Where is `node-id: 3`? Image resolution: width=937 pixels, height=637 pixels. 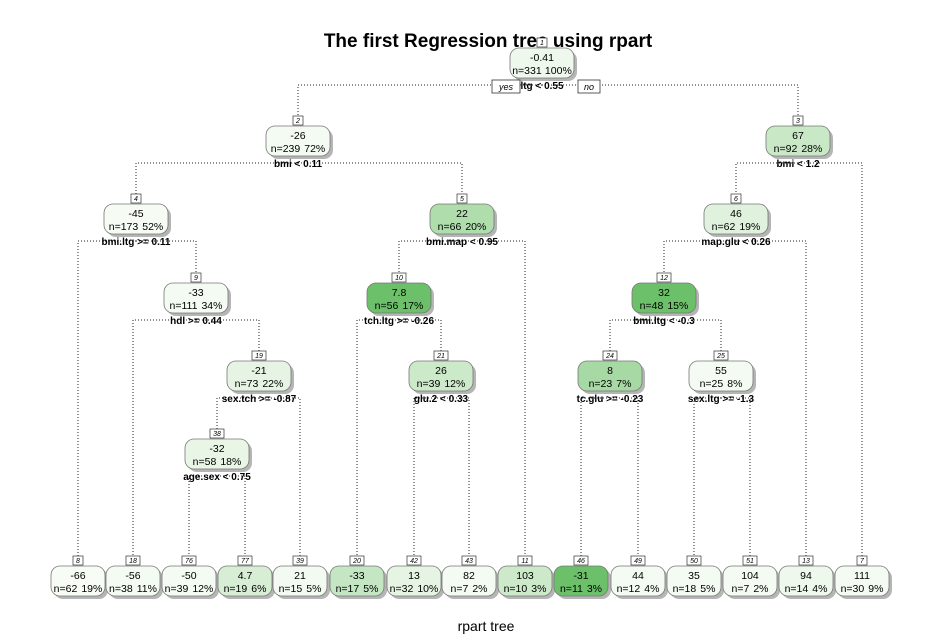 node-id: 3 is located at coordinates (798, 121).